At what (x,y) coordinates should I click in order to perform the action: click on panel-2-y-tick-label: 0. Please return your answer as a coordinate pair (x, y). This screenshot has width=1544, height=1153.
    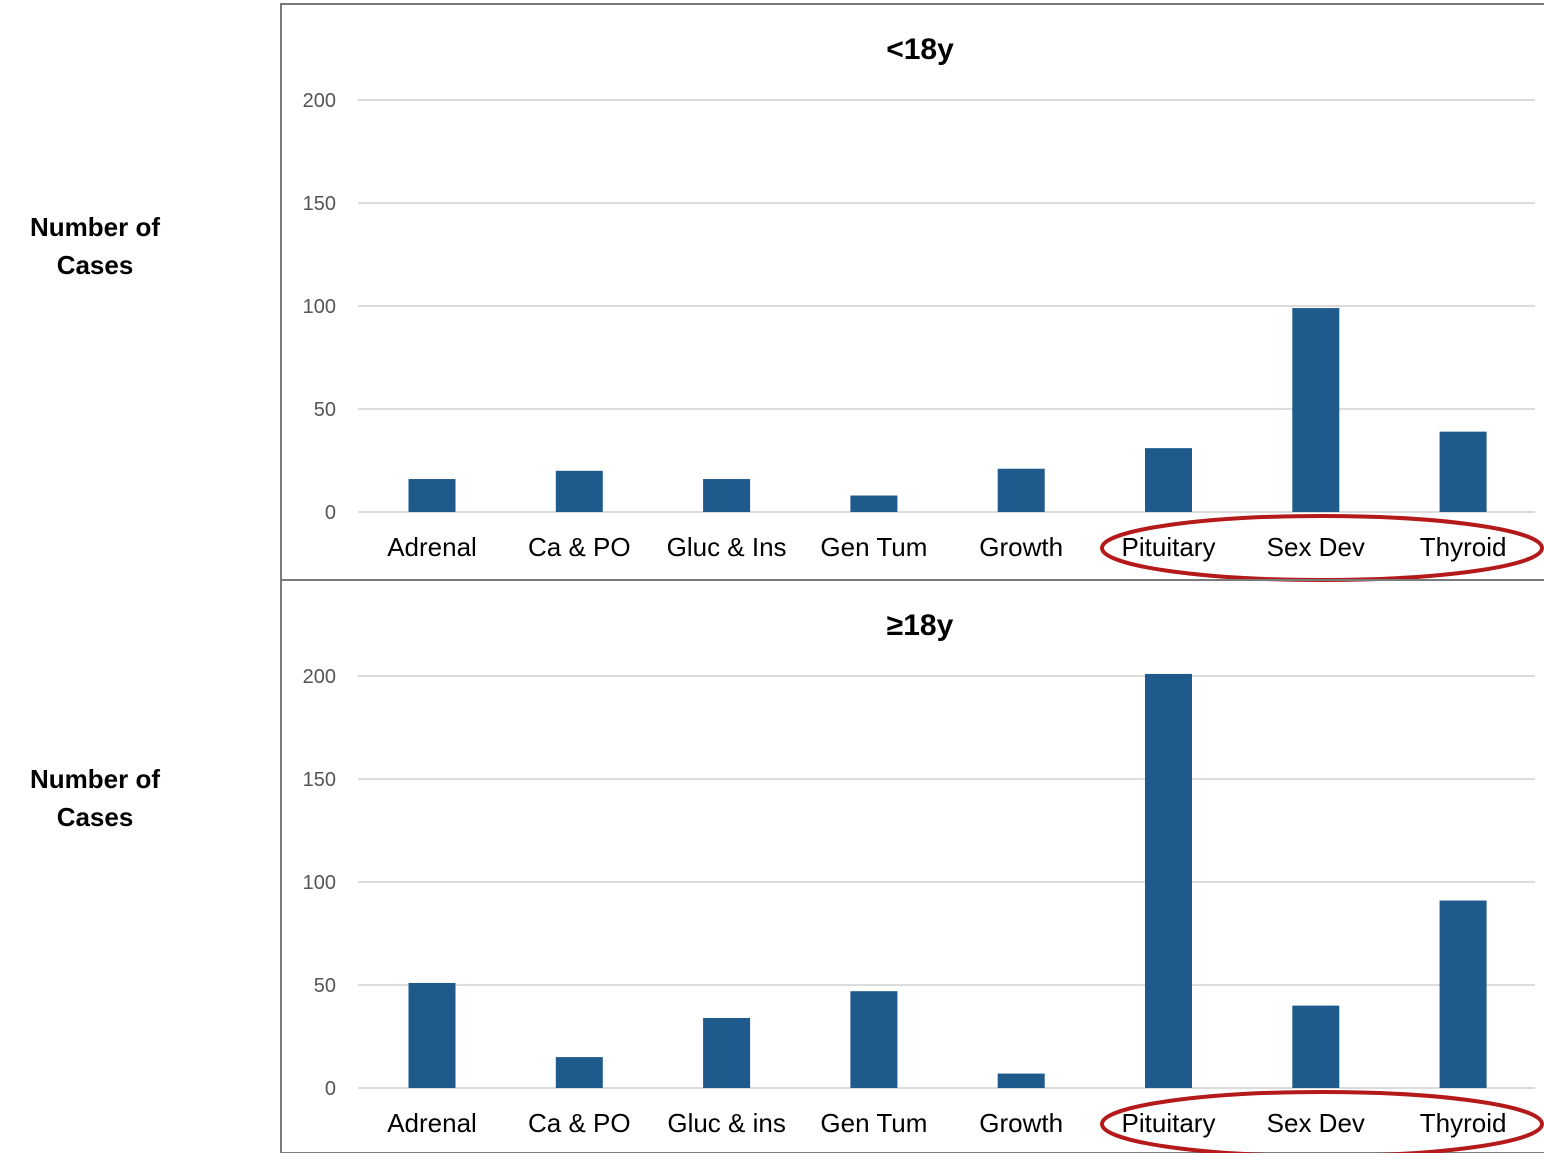
    Looking at the image, I should click on (330, 1089).